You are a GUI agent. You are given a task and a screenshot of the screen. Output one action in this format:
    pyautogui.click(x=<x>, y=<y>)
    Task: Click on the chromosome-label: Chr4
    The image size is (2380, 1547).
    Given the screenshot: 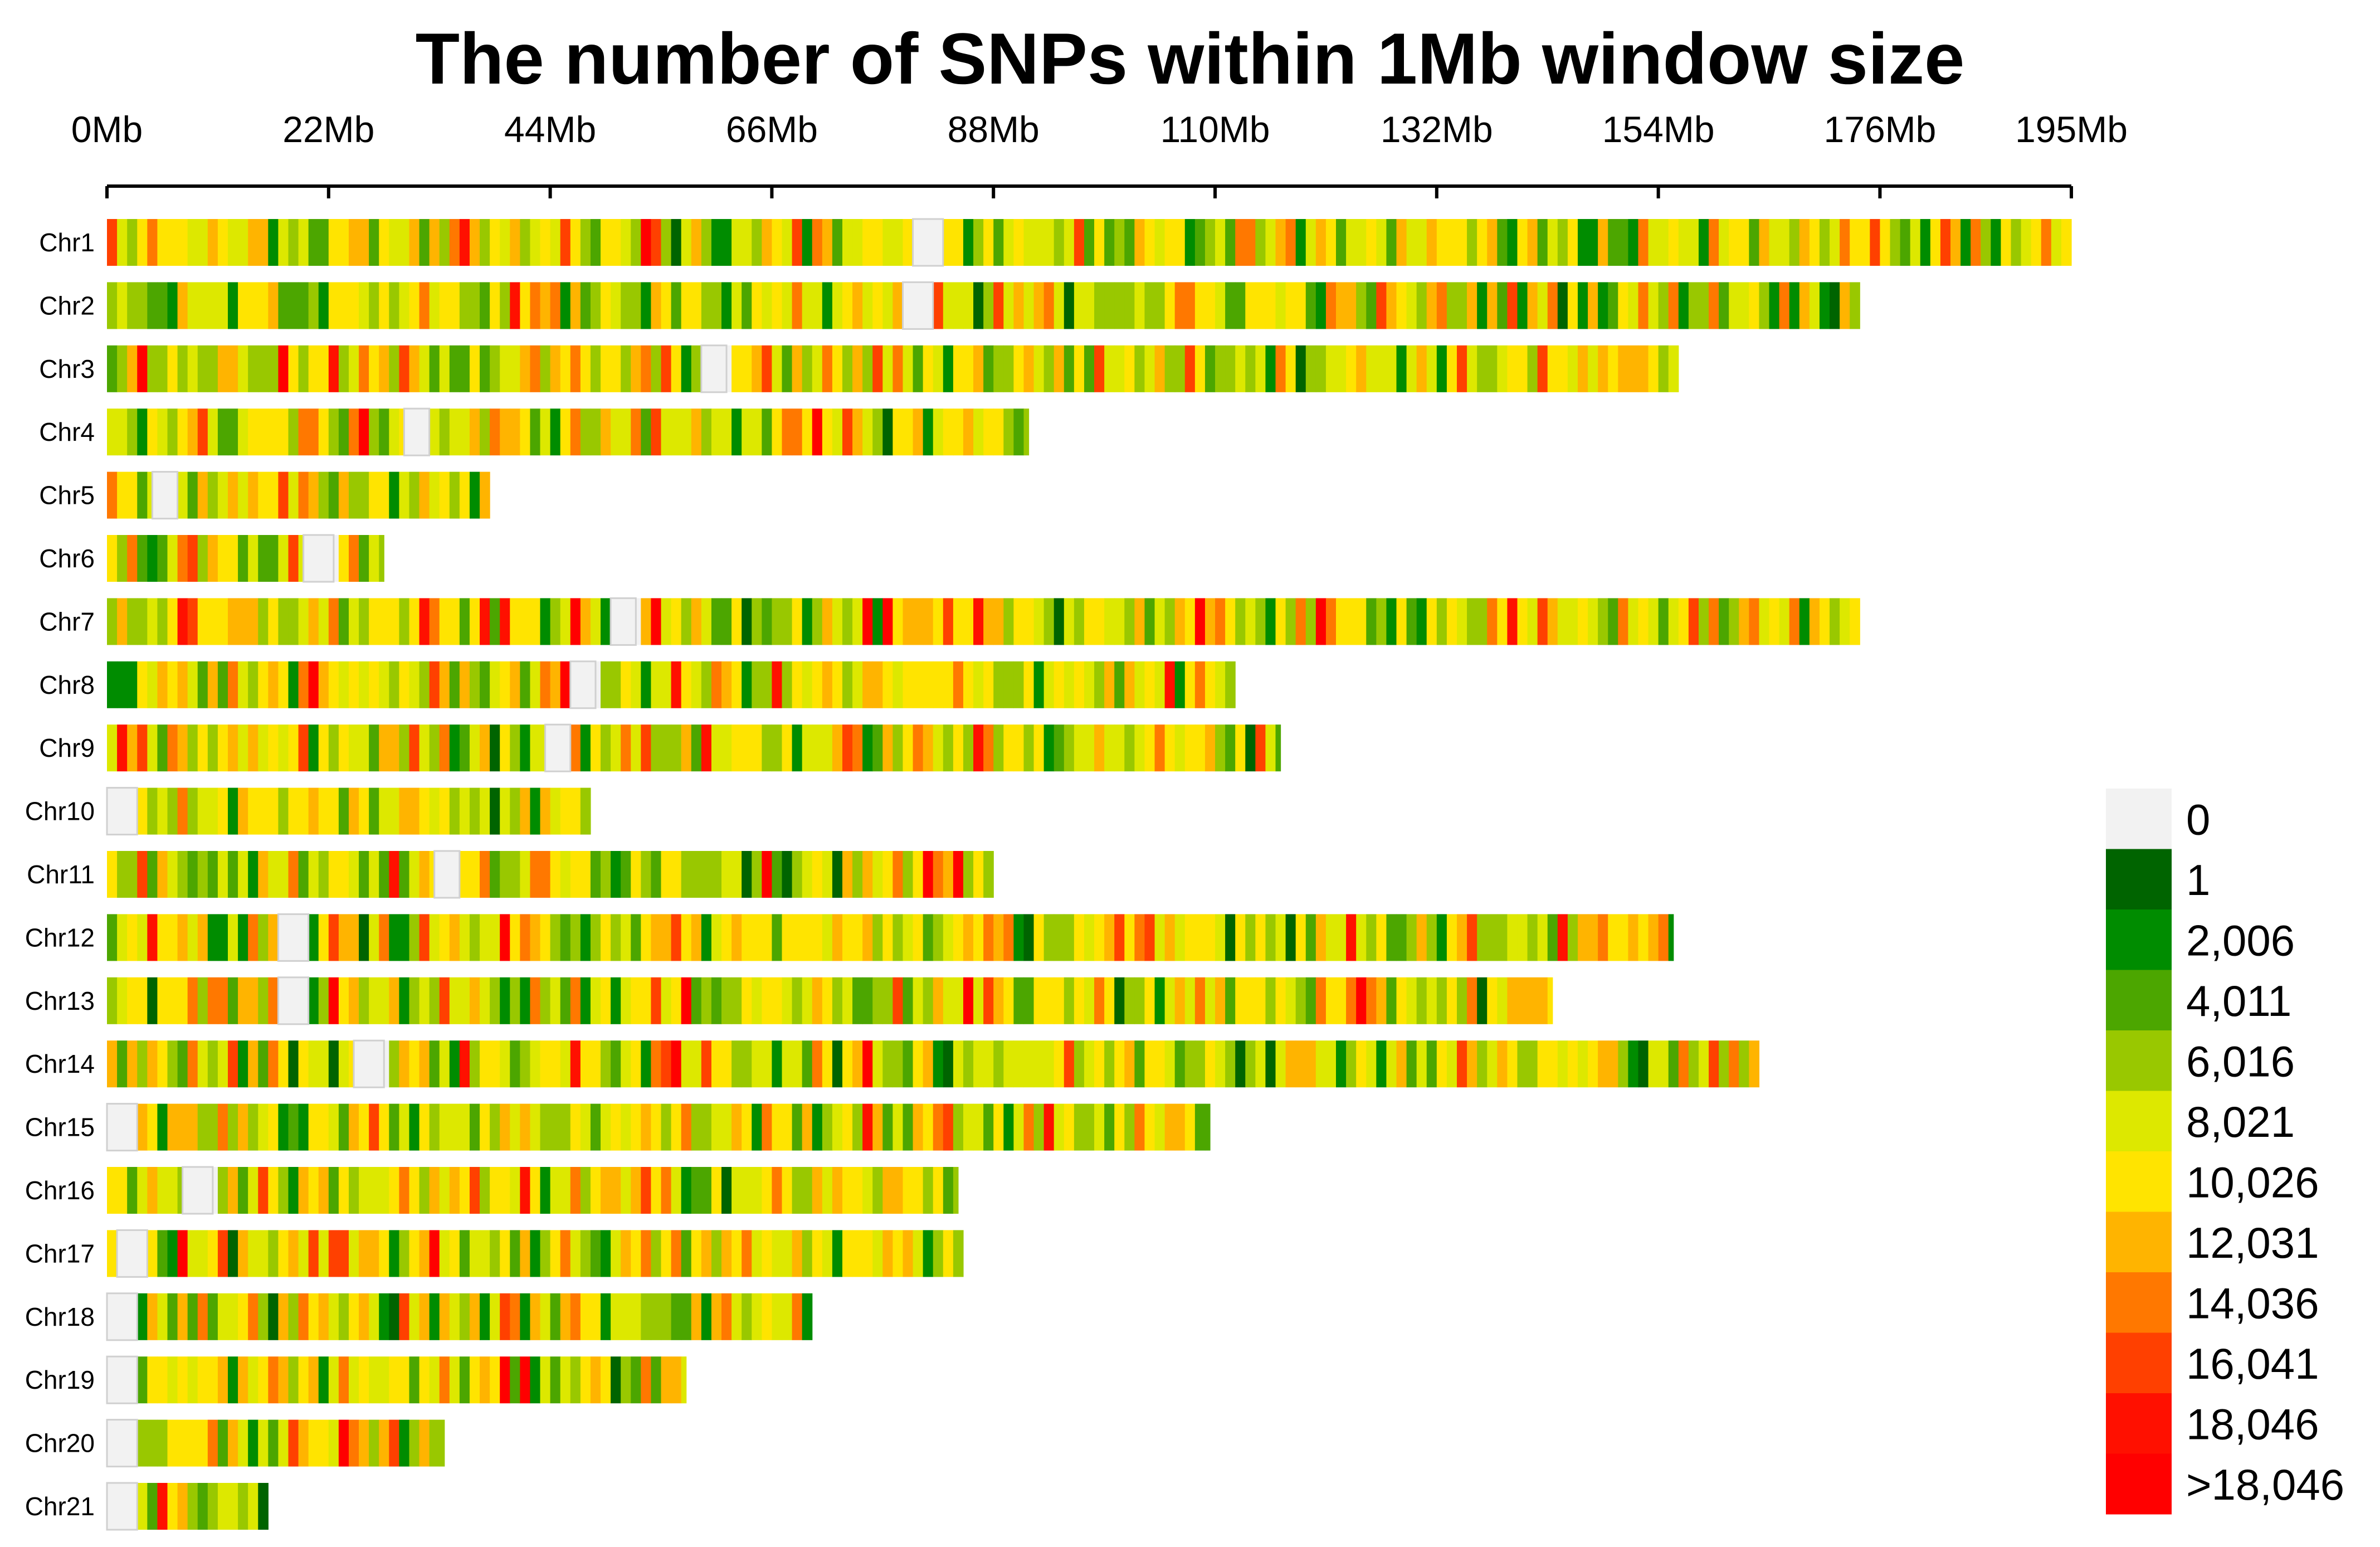 What is the action you would take?
    pyautogui.click(x=67, y=432)
    